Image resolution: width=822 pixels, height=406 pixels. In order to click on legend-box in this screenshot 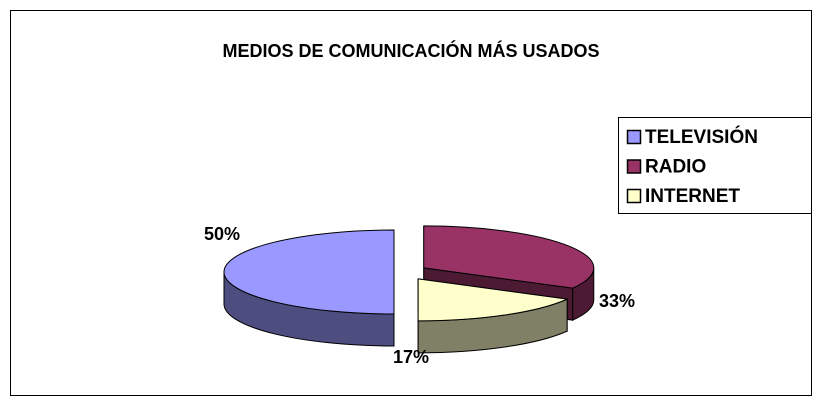, I will do `click(715, 165)`.